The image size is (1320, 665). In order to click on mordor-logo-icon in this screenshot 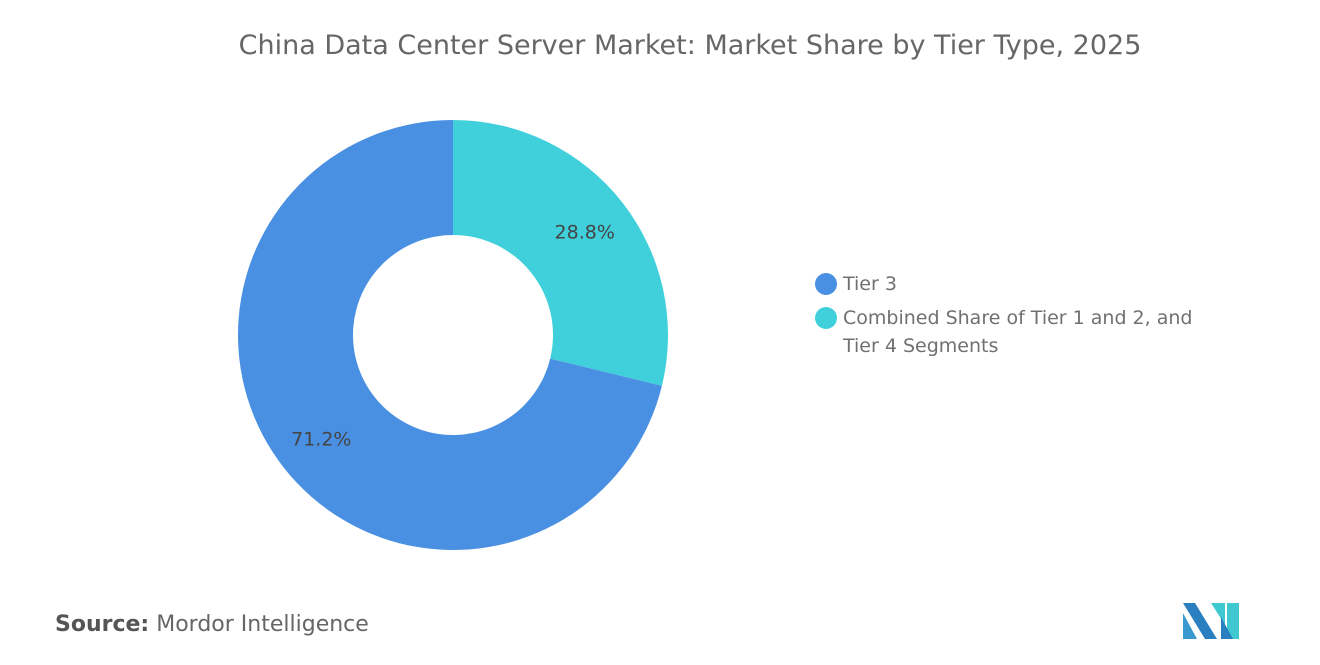, I will do `click(1211, 621)`.